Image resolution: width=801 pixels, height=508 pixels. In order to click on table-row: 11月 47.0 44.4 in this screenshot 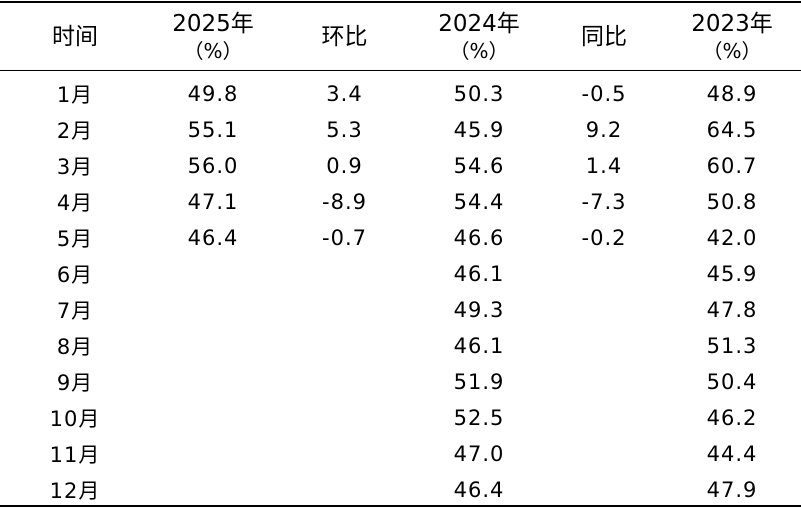, I will do `click(400, 454)`.